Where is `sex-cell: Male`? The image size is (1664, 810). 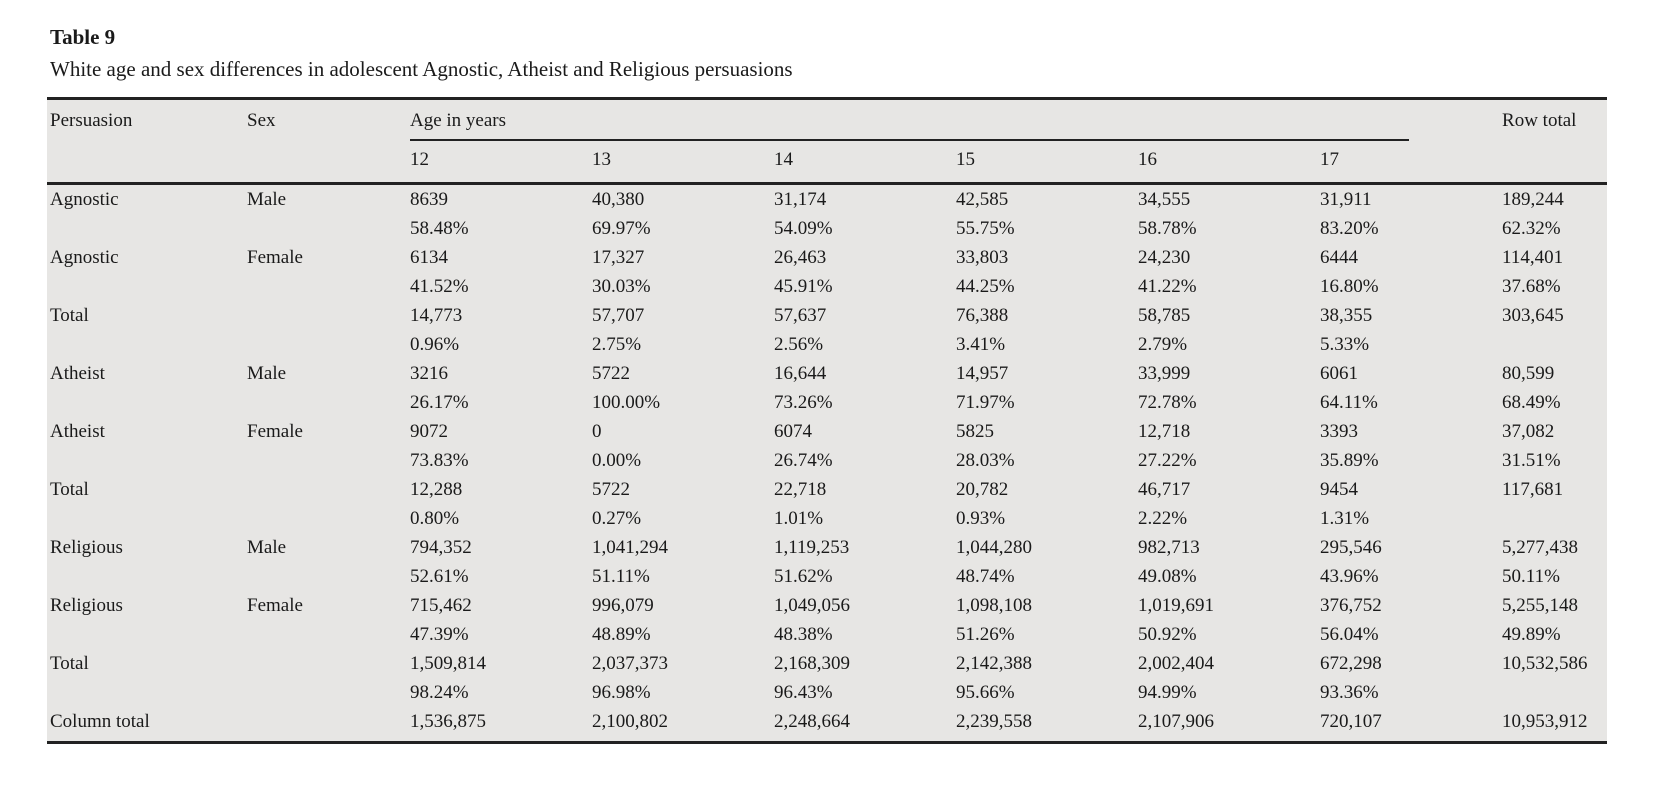
sex-cell: Male is located at coordinates (267, 199).